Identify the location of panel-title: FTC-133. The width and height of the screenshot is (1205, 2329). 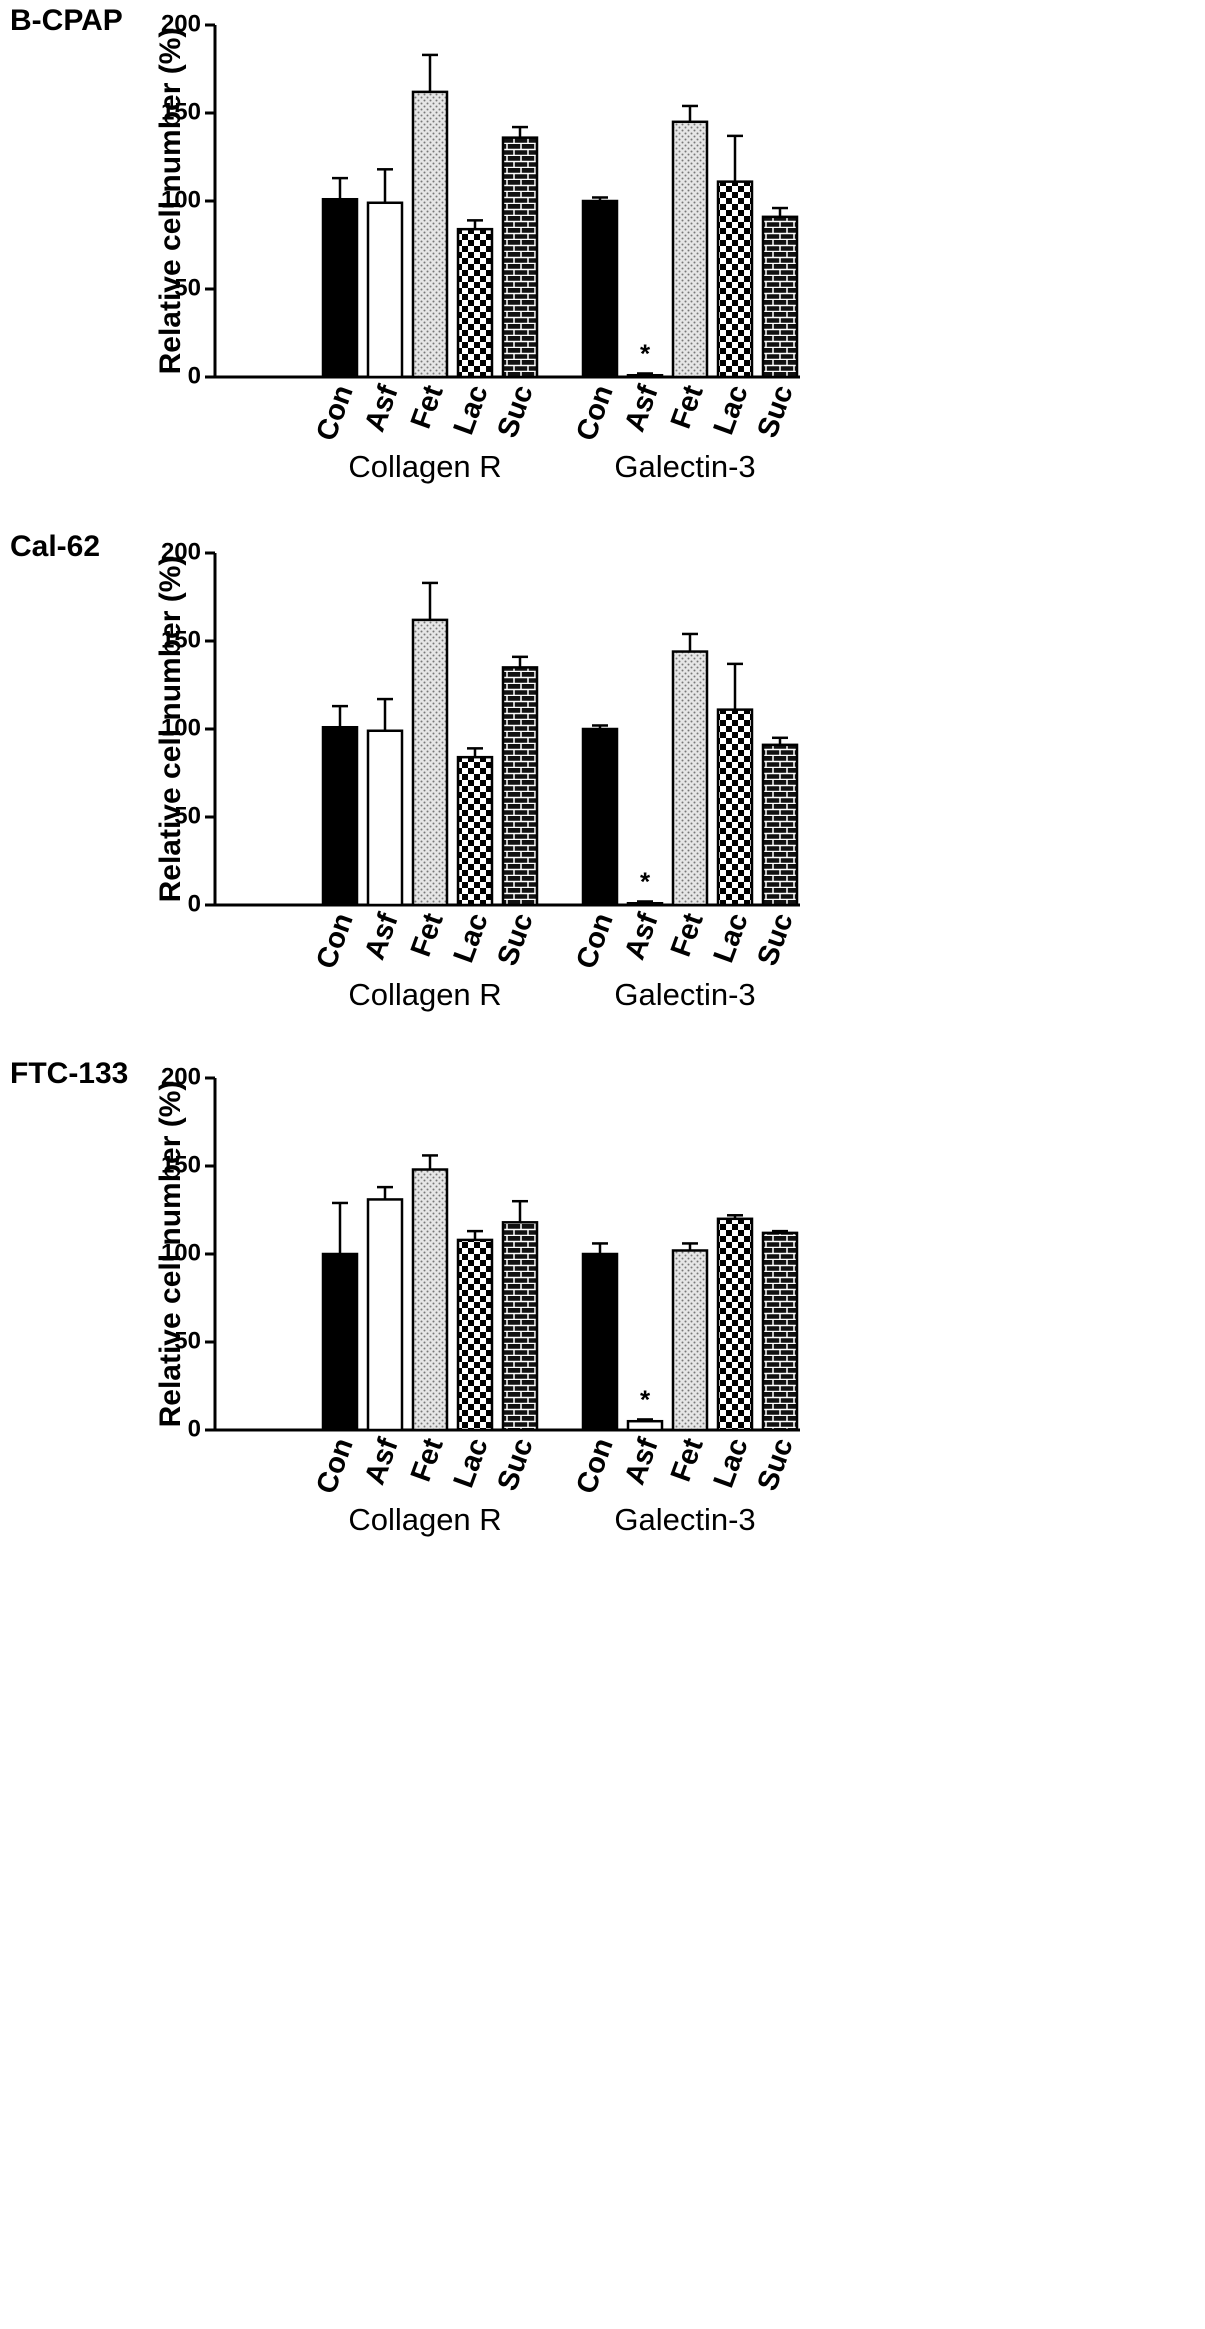
(69, 1073).